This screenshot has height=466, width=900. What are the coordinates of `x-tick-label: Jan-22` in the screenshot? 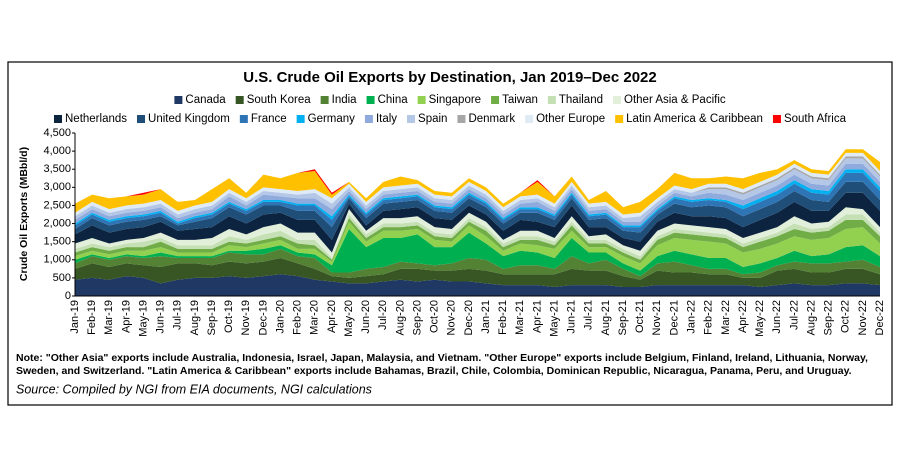 It's located at (692, 317).